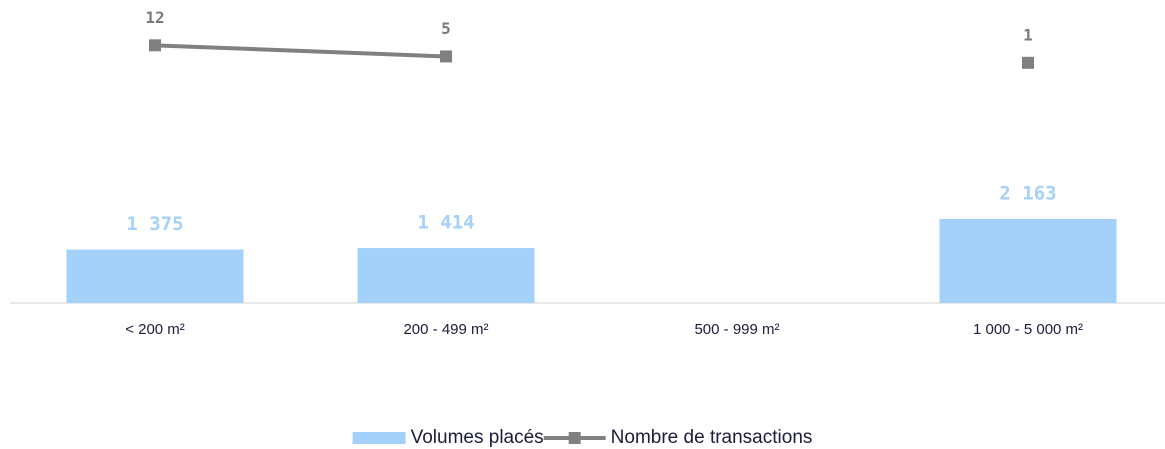 This screenshot has height=449, width=1165. I want to click on x-tick-label: 500 - 999 m², so click(736, 329).